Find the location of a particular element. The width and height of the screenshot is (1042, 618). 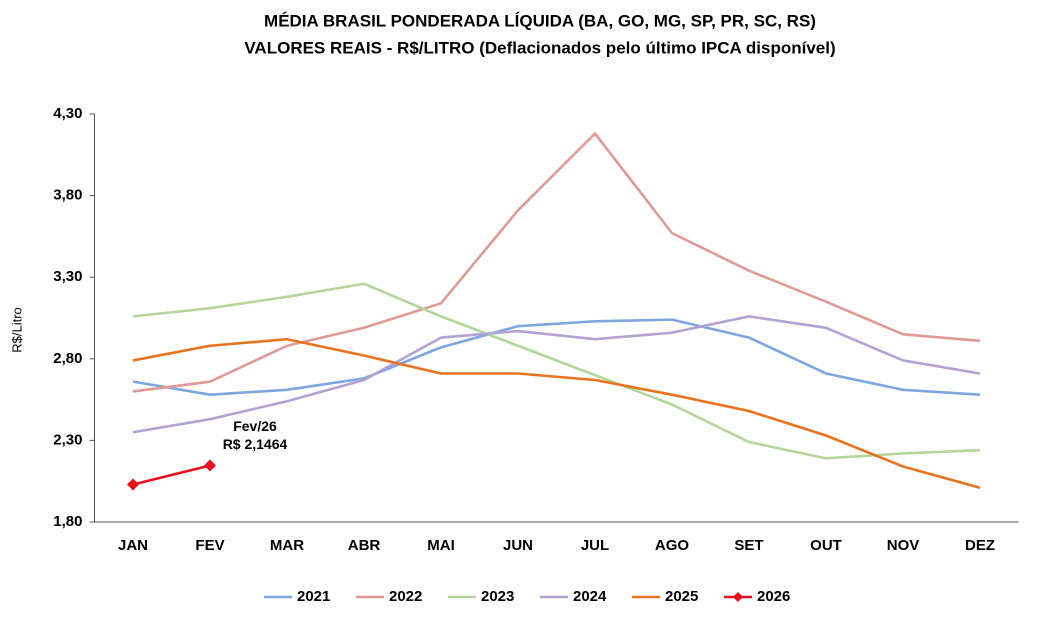

y-axis-label: R$/Litro is located at coordinates (16, 330).